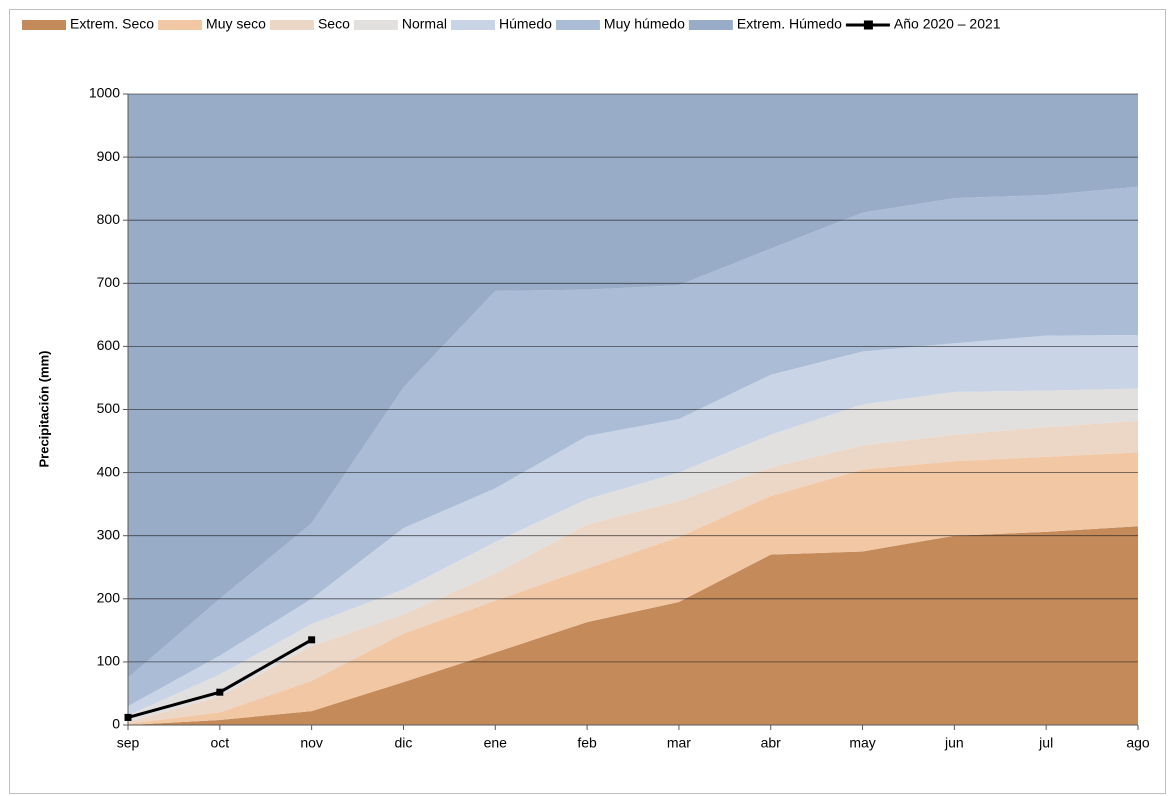 This screenshot has width=1168, height=796. I want to click on y-tick-label: 300, so click(109, 534).